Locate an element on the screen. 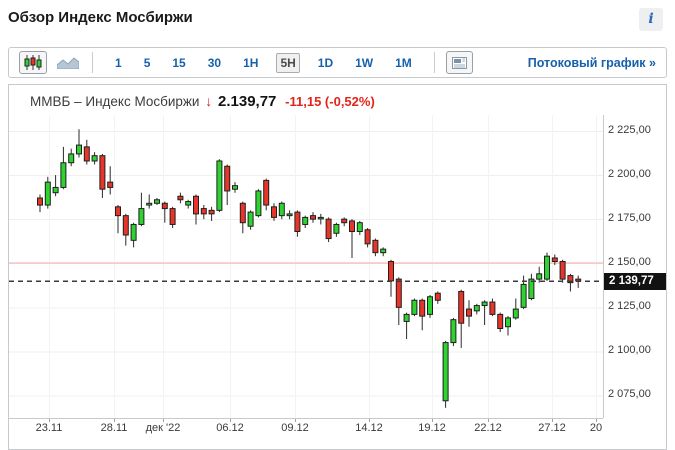  info-button: i is located at coordinates (651, 19).